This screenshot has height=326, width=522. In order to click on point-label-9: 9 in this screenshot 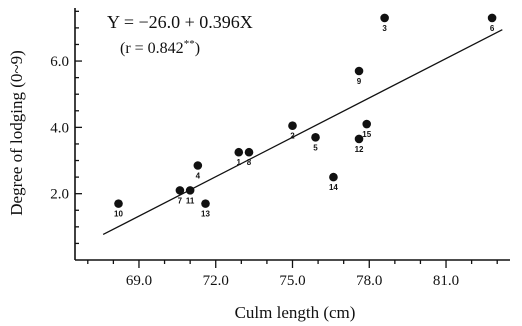, I will do `click(359, 81)`.